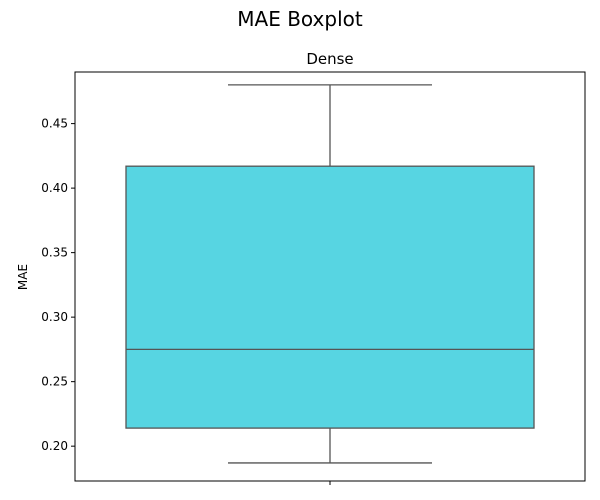  Describe the element at coordinates (54, 188) in the screenshot. I see `y-tick-label: 0.40` at that location.